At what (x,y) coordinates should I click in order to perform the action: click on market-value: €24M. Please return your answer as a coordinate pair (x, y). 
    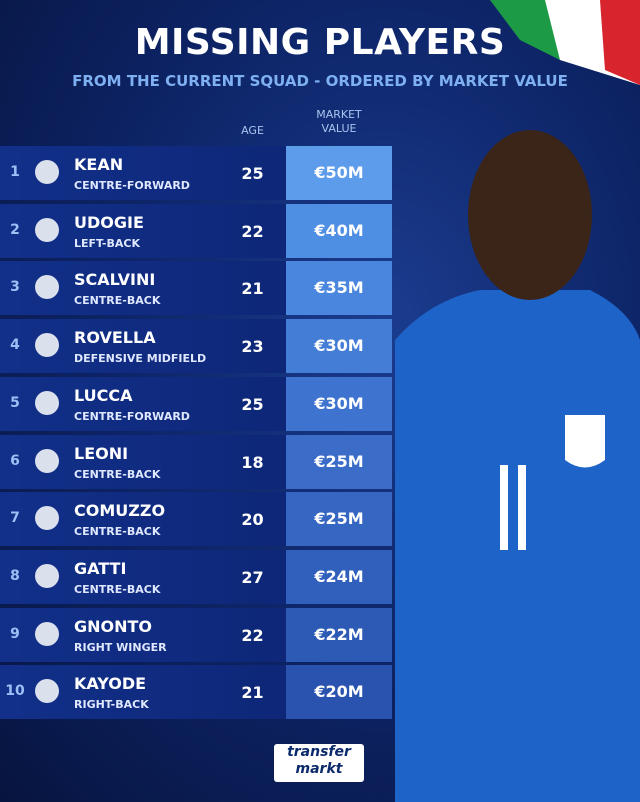
    Looking at the image, I should click on (339, 576).